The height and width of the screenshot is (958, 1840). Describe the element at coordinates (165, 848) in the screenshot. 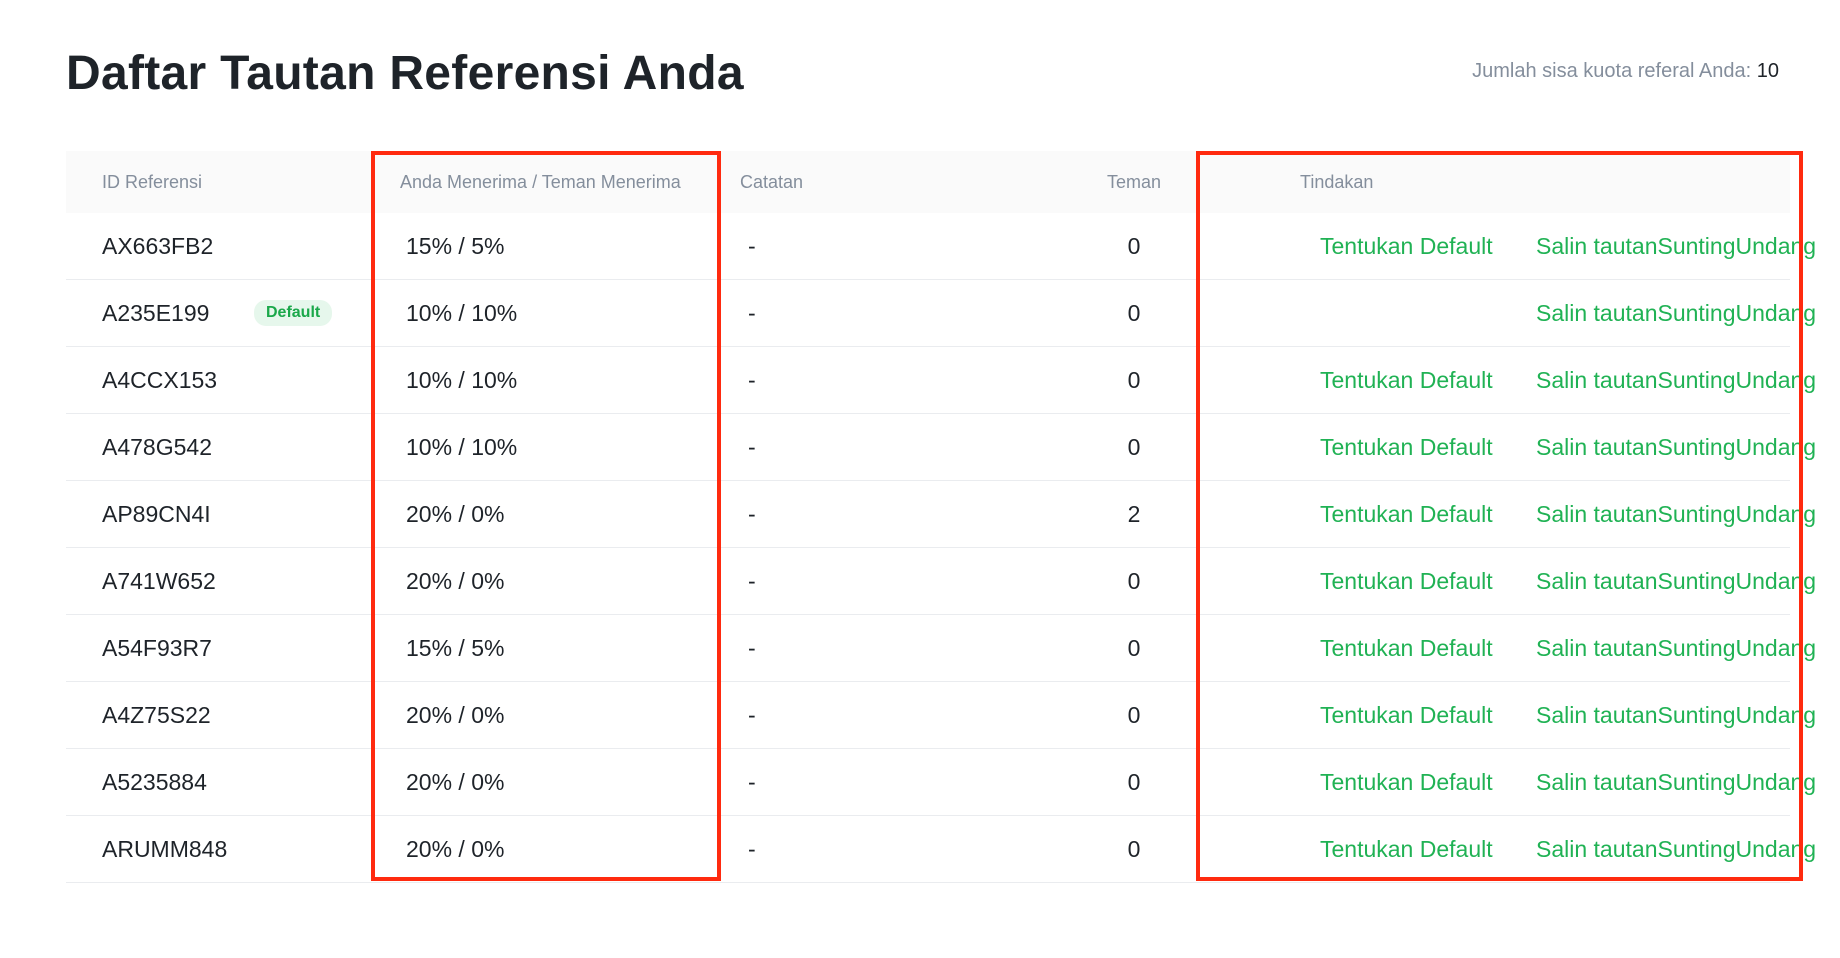

I see `referral-id: ARUMM848` at that location.